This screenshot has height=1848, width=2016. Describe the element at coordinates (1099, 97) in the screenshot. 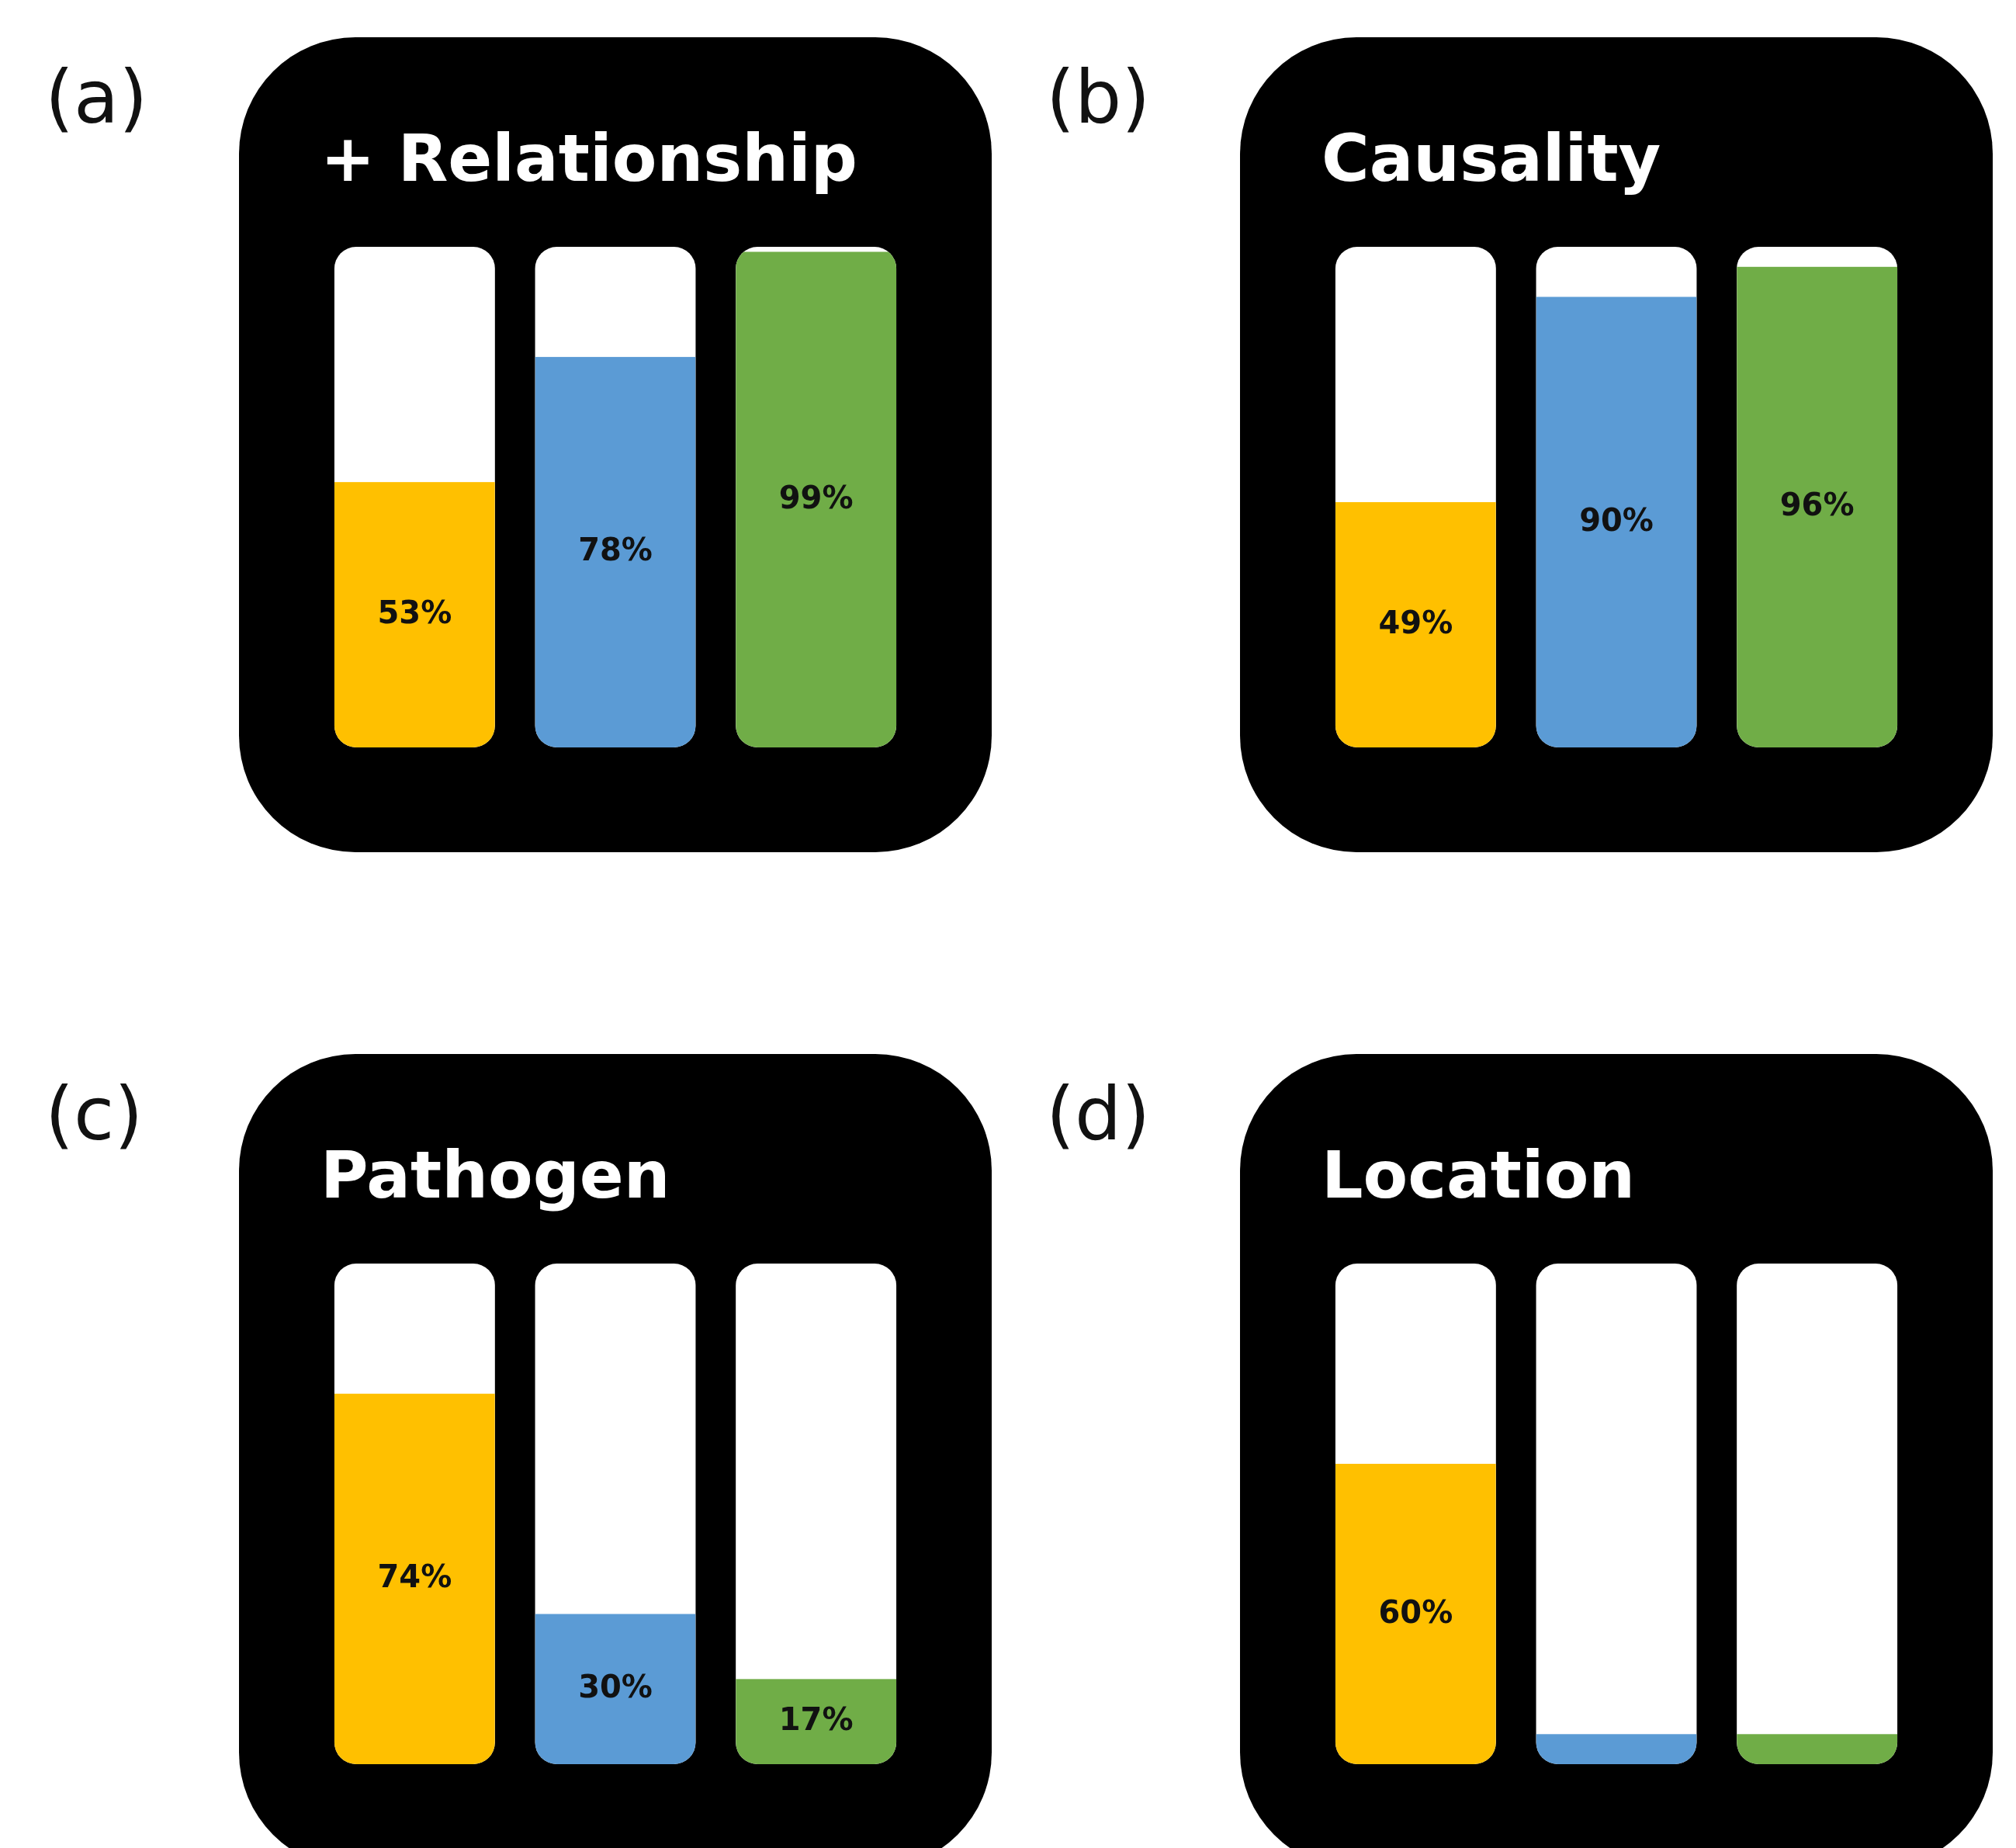

I see `text: (b)` at that location.